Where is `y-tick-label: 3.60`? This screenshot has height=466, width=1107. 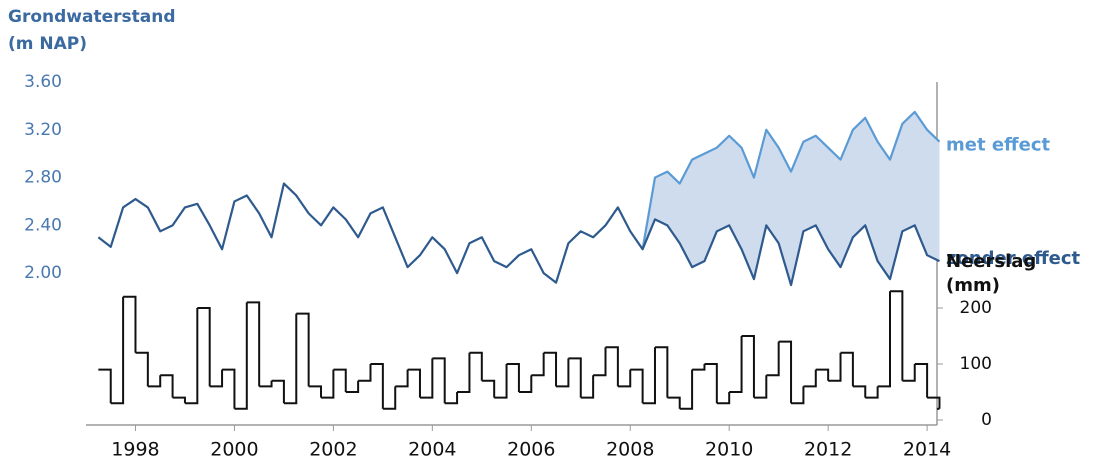 y-tick-label: 3.60 is located at coordinates (43, 82).